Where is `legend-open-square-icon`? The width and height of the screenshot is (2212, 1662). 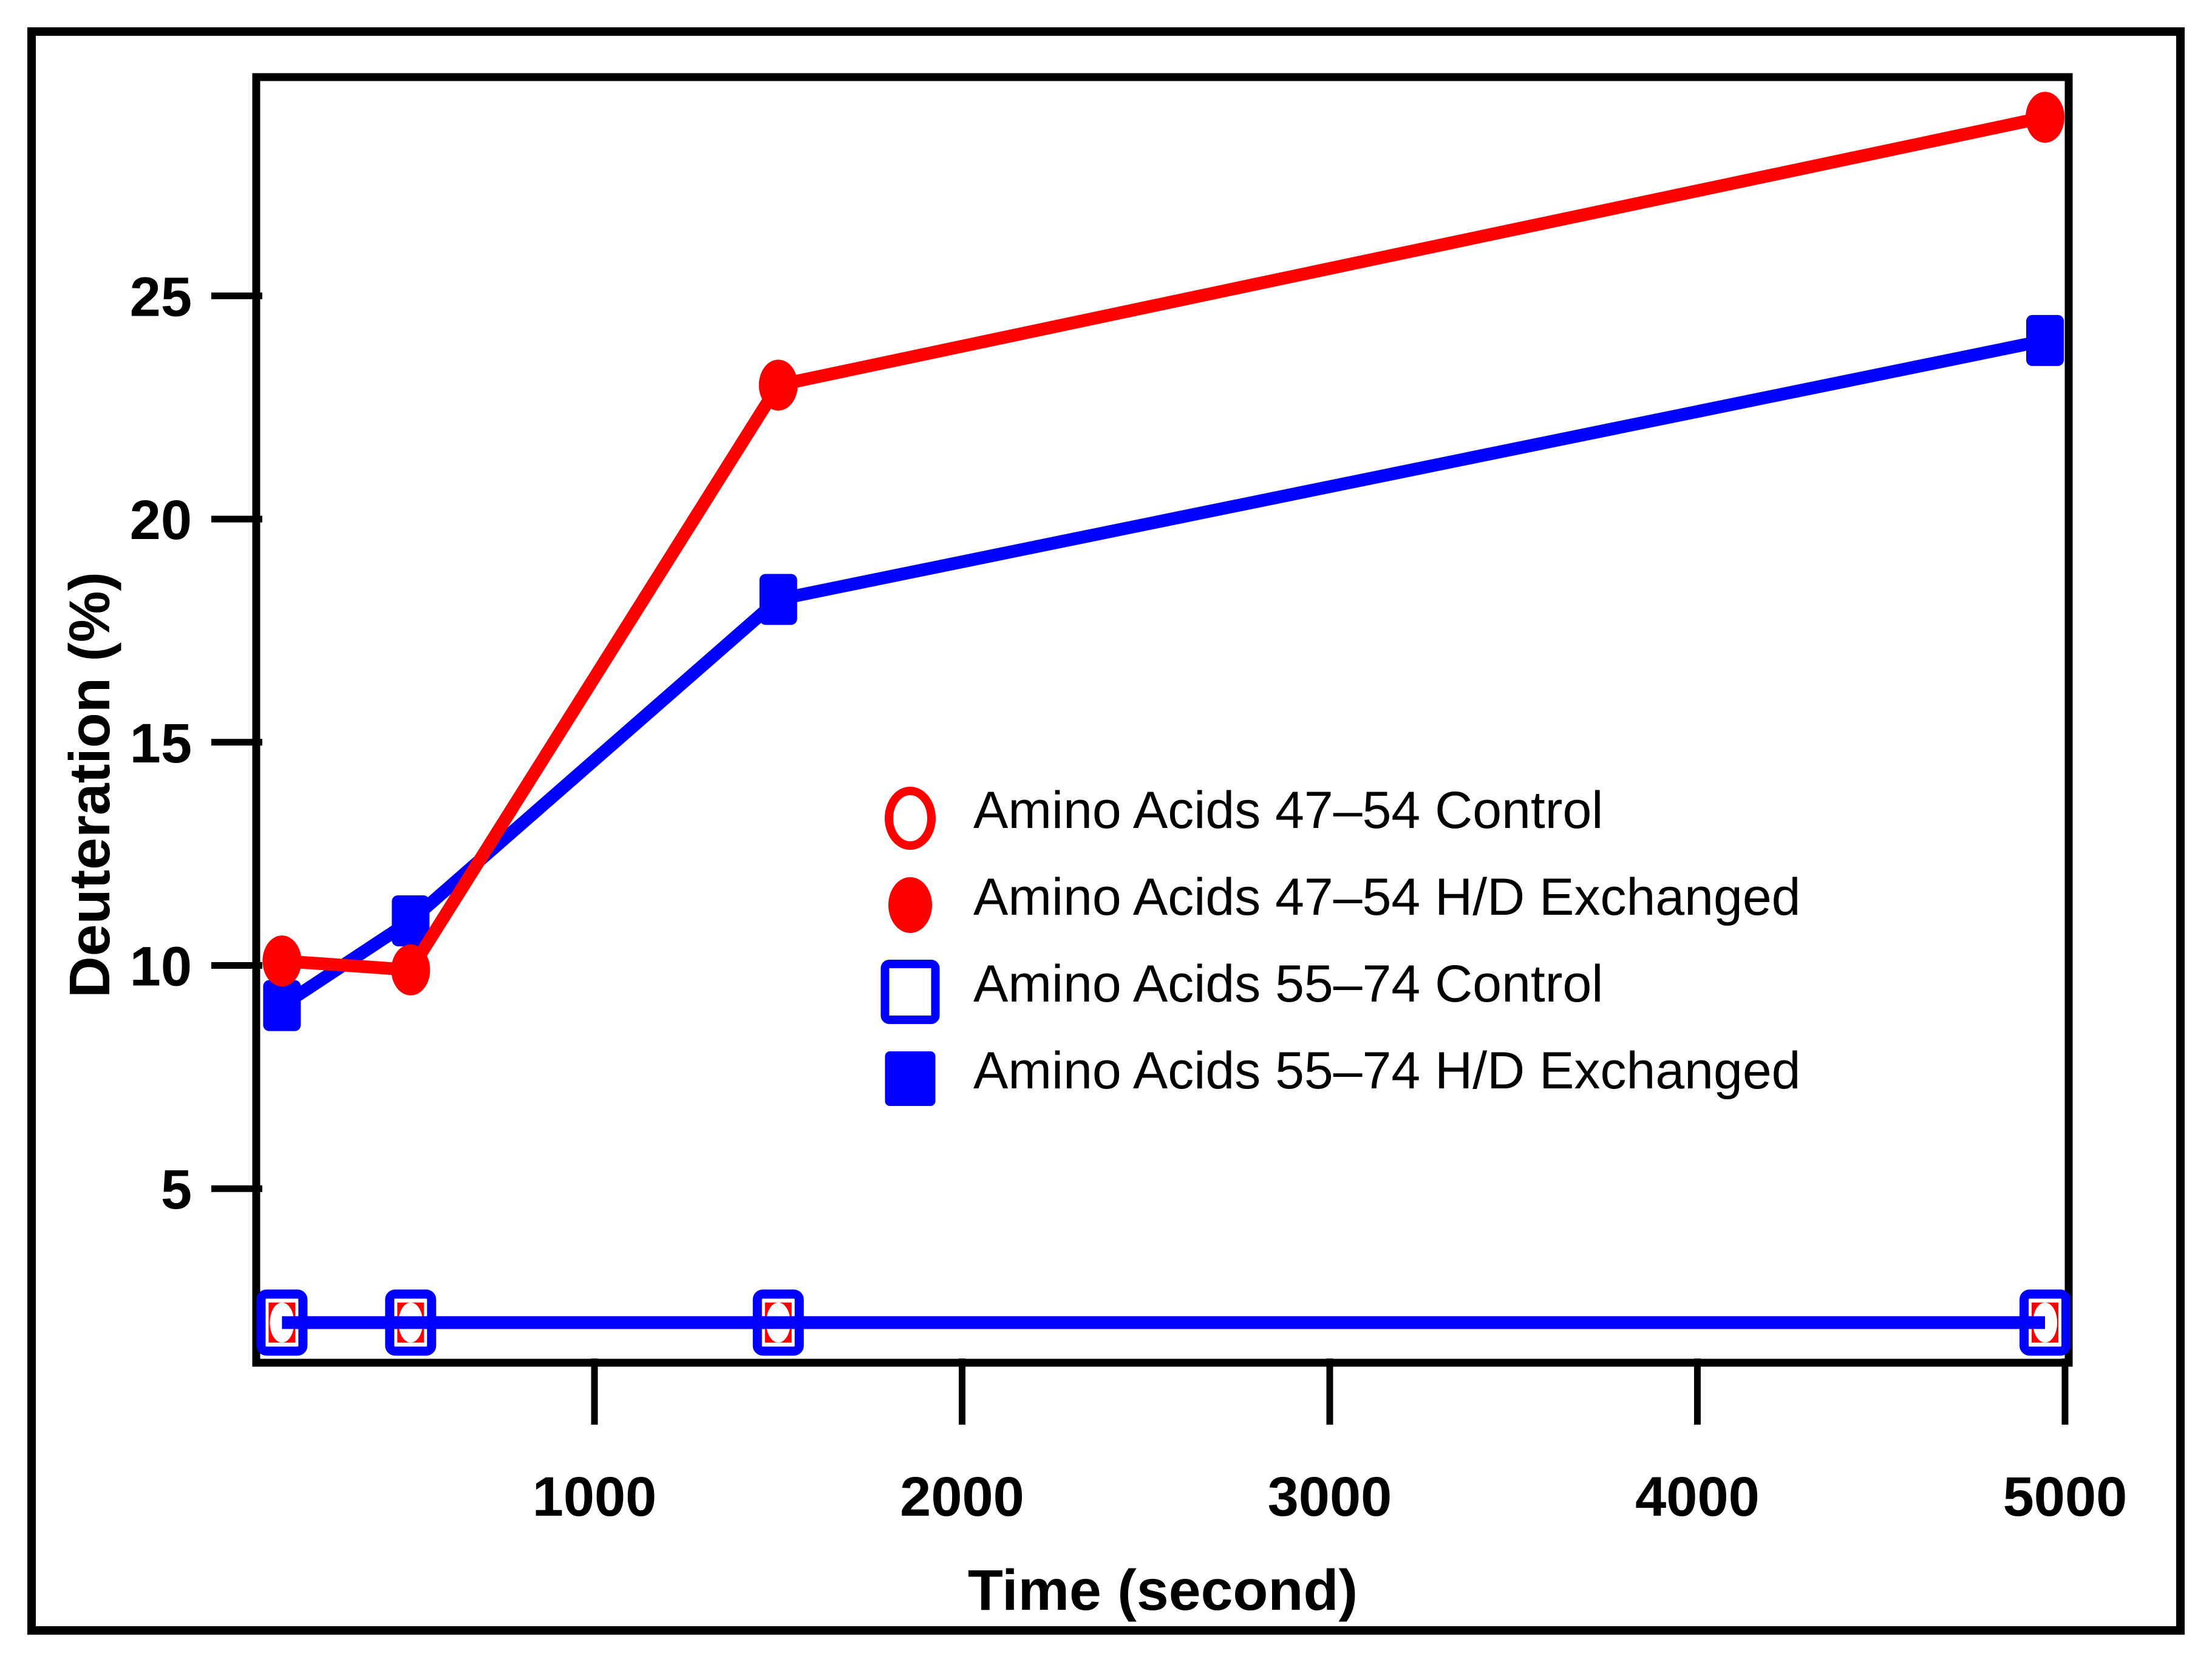
legend-open-square-icon is located at coordinates (910, 992).